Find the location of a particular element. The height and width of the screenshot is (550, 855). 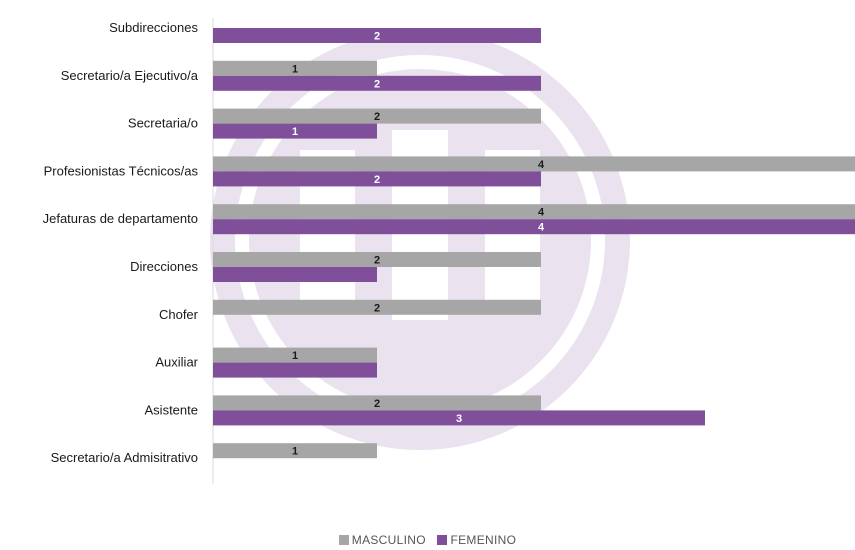

category-label-auxiliar: Auxiliar is located at coordinates (176, 362).